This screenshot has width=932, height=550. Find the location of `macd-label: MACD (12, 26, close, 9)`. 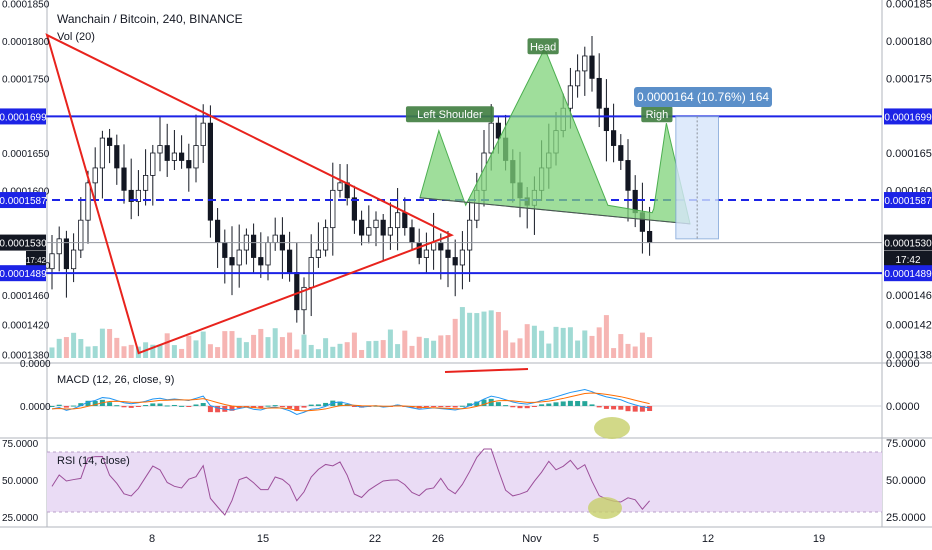

macd-label: MACD (12, 26, close, 9) is located at coordinates (116, 380).